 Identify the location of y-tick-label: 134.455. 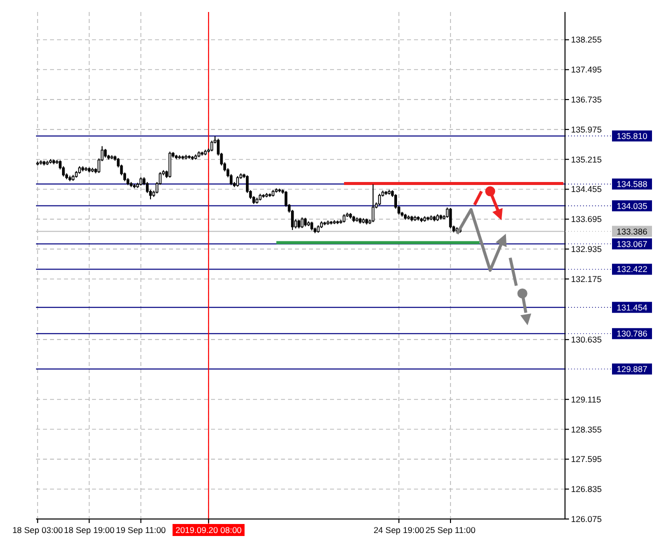
(586, 189).